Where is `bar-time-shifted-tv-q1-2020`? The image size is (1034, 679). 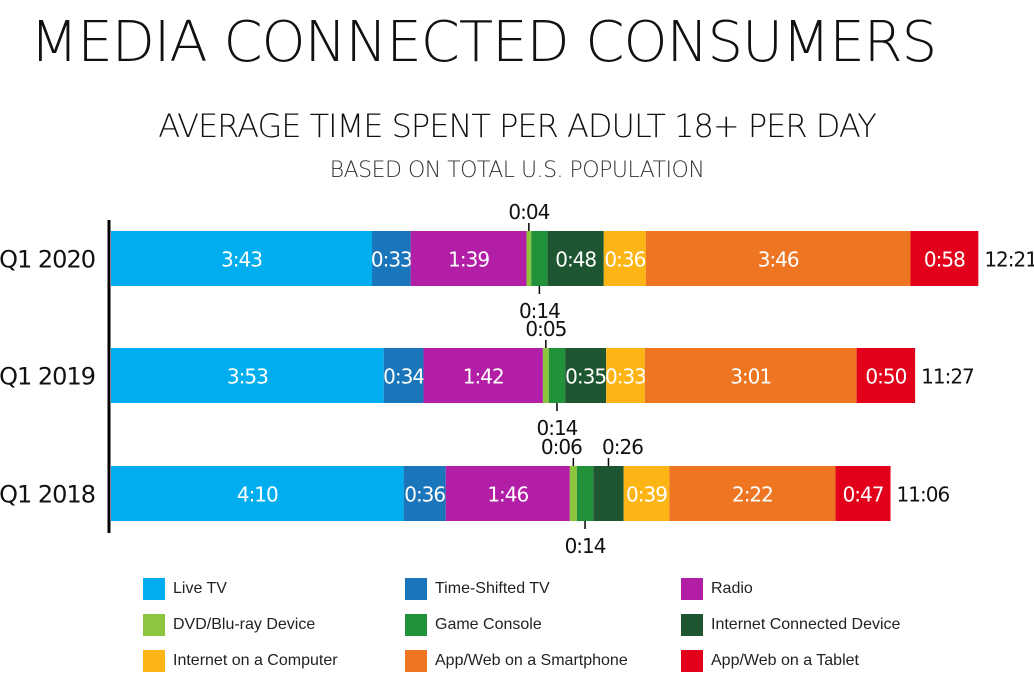
bar-time-shifted-tv-q1-2020 is located at coordinates (391, 258).